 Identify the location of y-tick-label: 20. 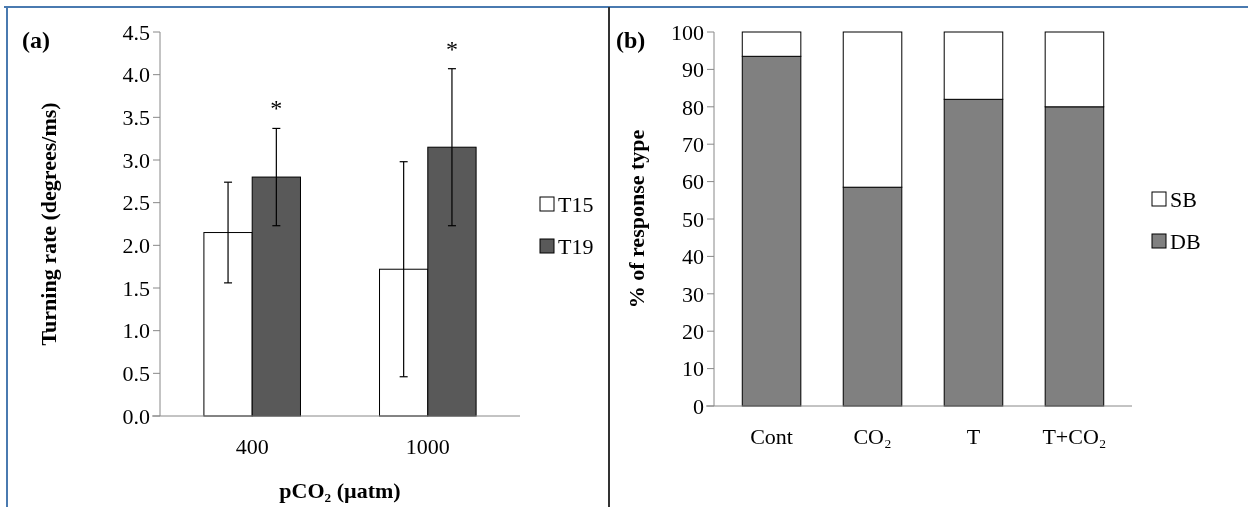
(693, 331).